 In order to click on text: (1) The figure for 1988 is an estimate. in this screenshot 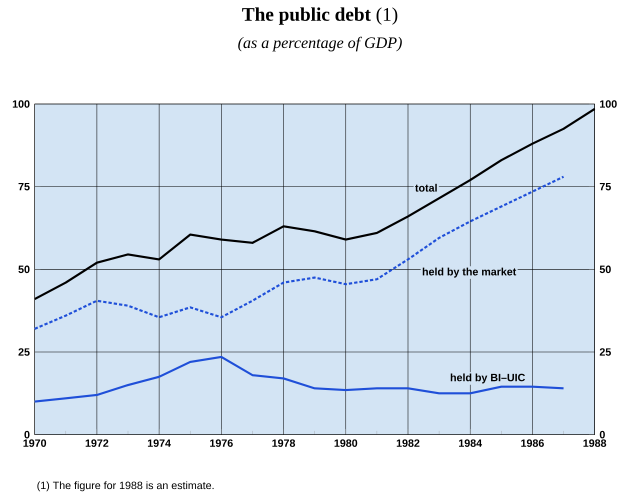, I will do `click(125, 486)`.